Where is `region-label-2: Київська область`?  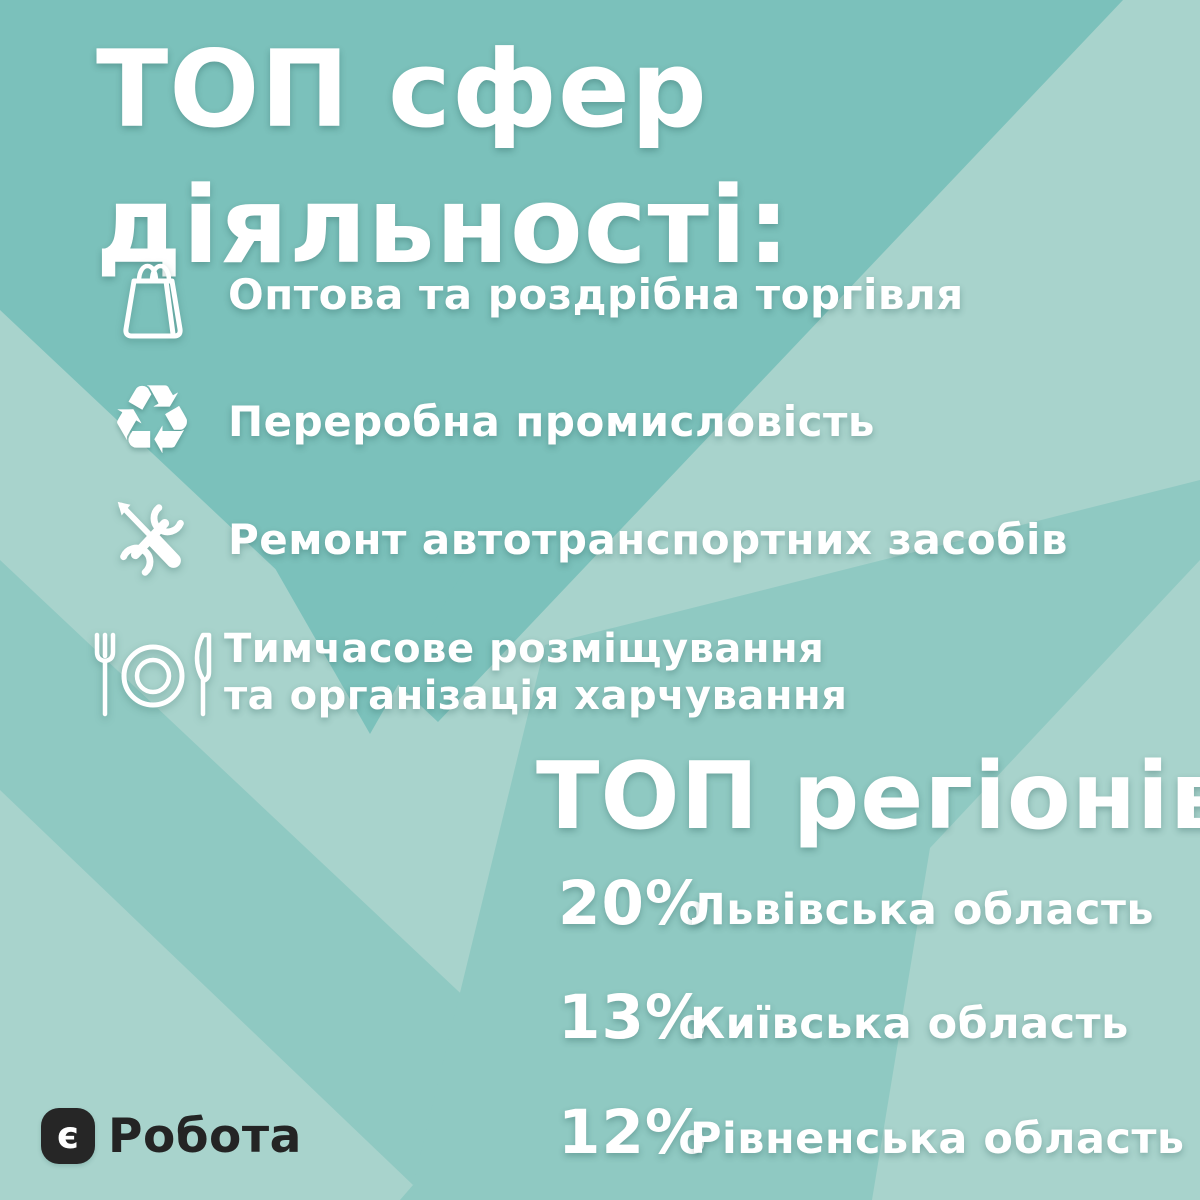 region-label-2: Київська область is located at coordinates (909, 1024).